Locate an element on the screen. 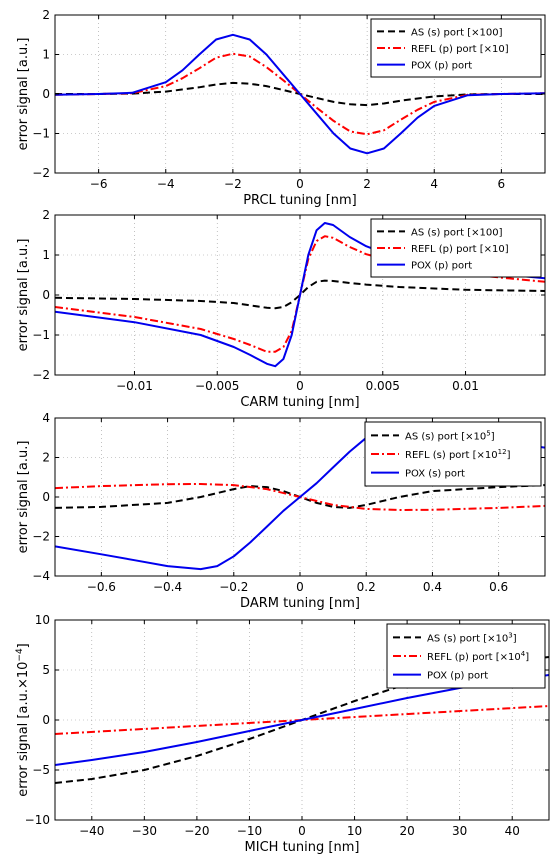 This screenshot has height=854, width=551. x-tick-label: 0.2 is located at coordinates (366, 587).